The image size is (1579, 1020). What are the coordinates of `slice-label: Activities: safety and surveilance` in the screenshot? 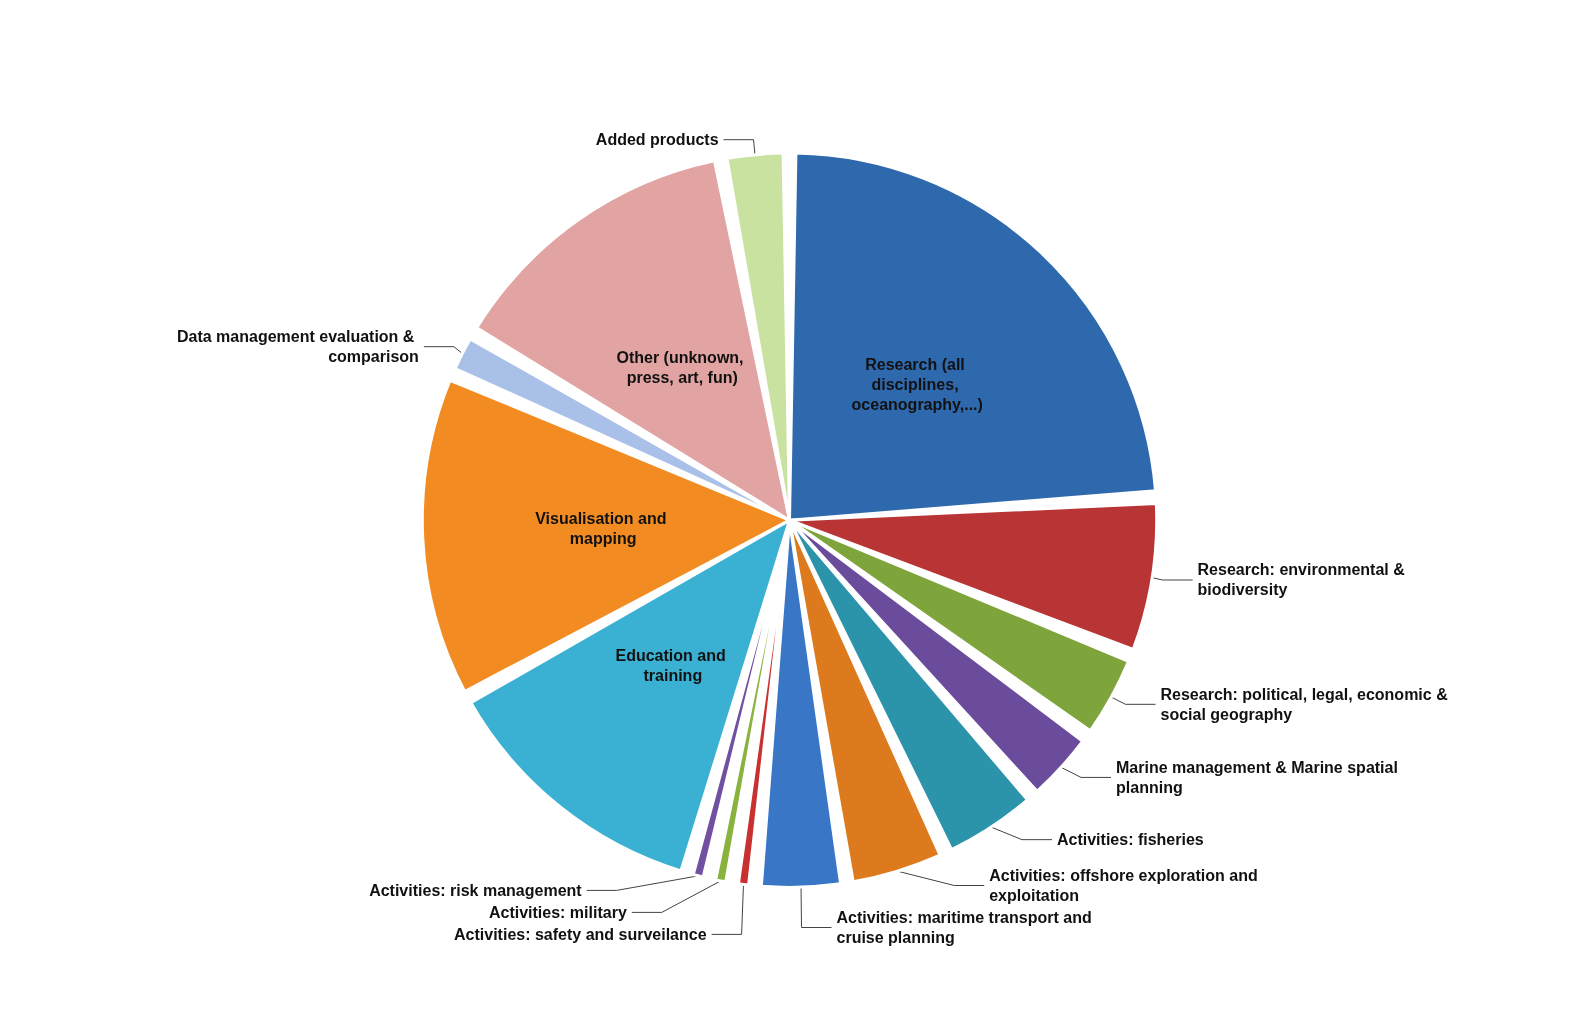 It's located at (580, 934).